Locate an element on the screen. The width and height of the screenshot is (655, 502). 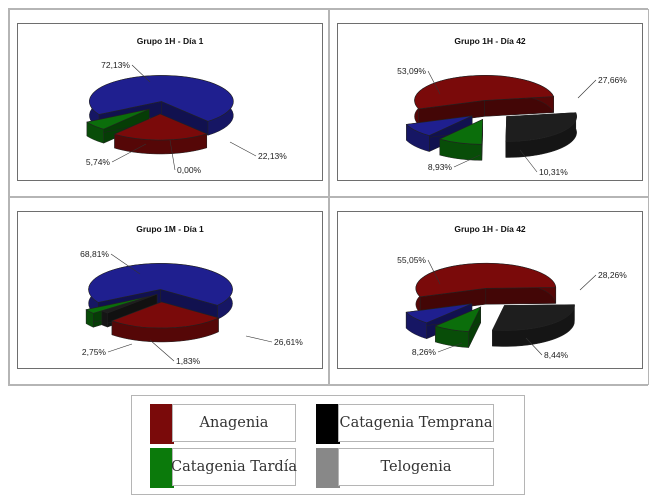
pie-chart-svg: Grupo 1H - Día 42 53,09% 27,66% 10,31% 8,93% is located at coordinates (512, 106).